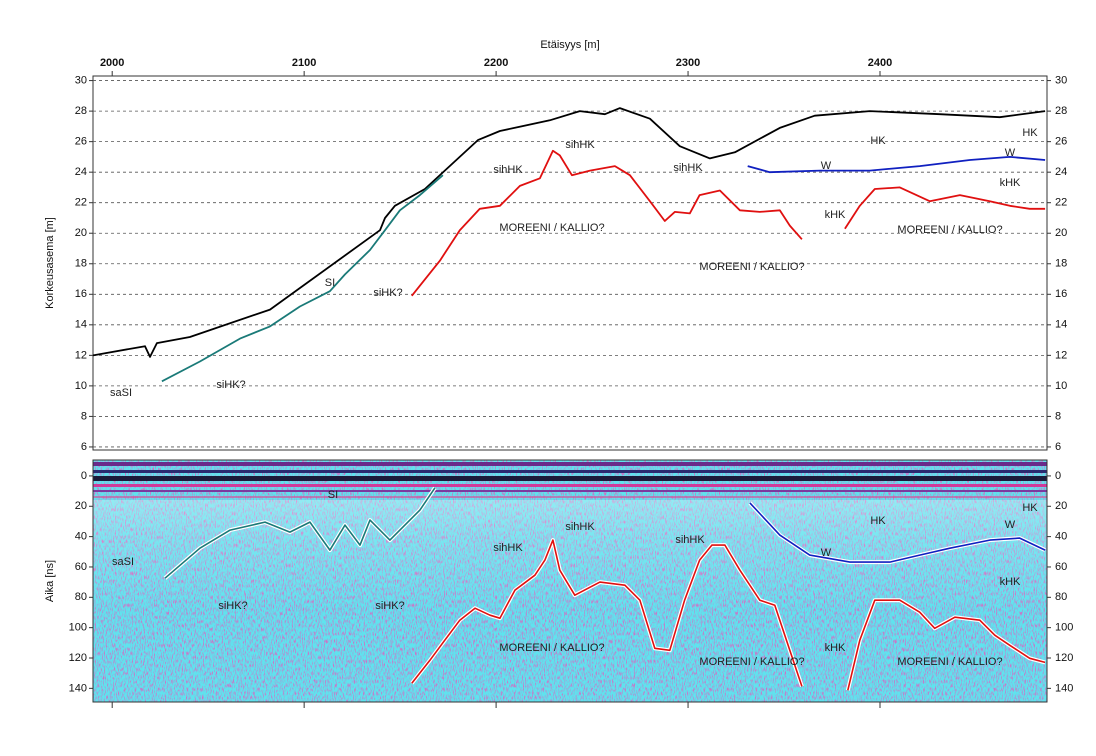  I want to click on x-axis-label: Etäisyys [m], so click(569, 45).